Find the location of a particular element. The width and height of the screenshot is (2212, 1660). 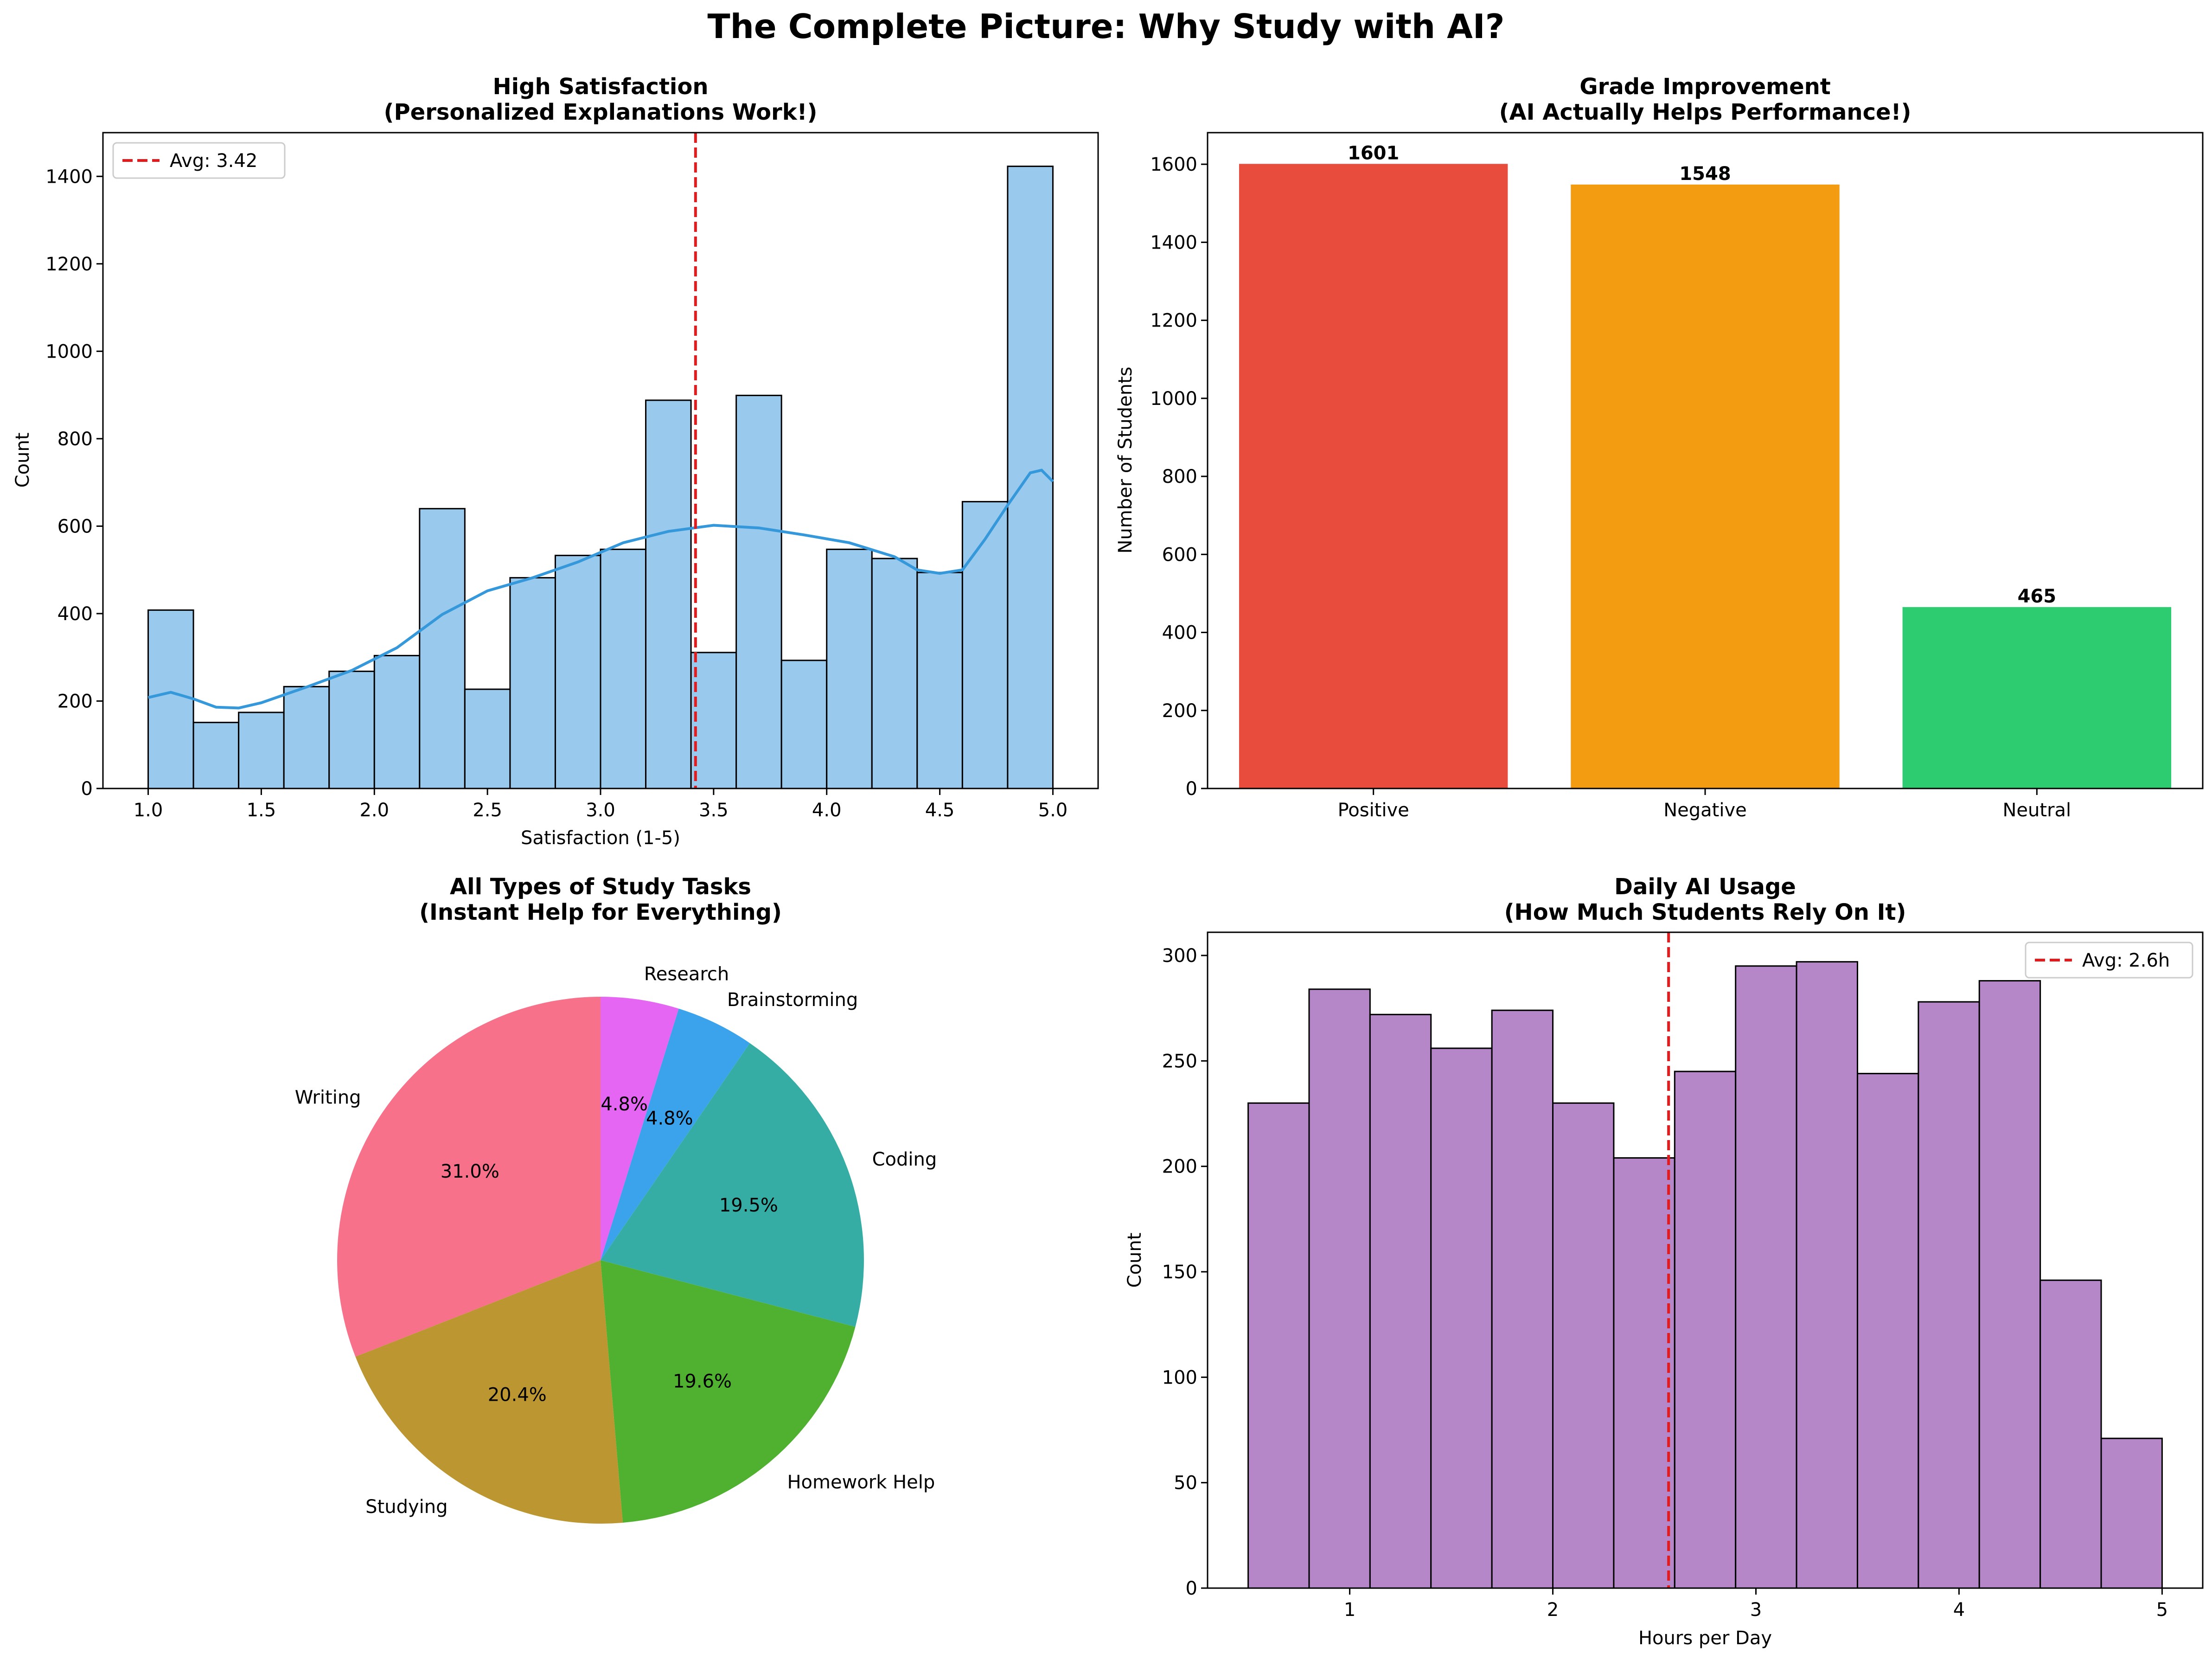

usage-xtick-label: 3 is located at coordinates (1756, 1610).